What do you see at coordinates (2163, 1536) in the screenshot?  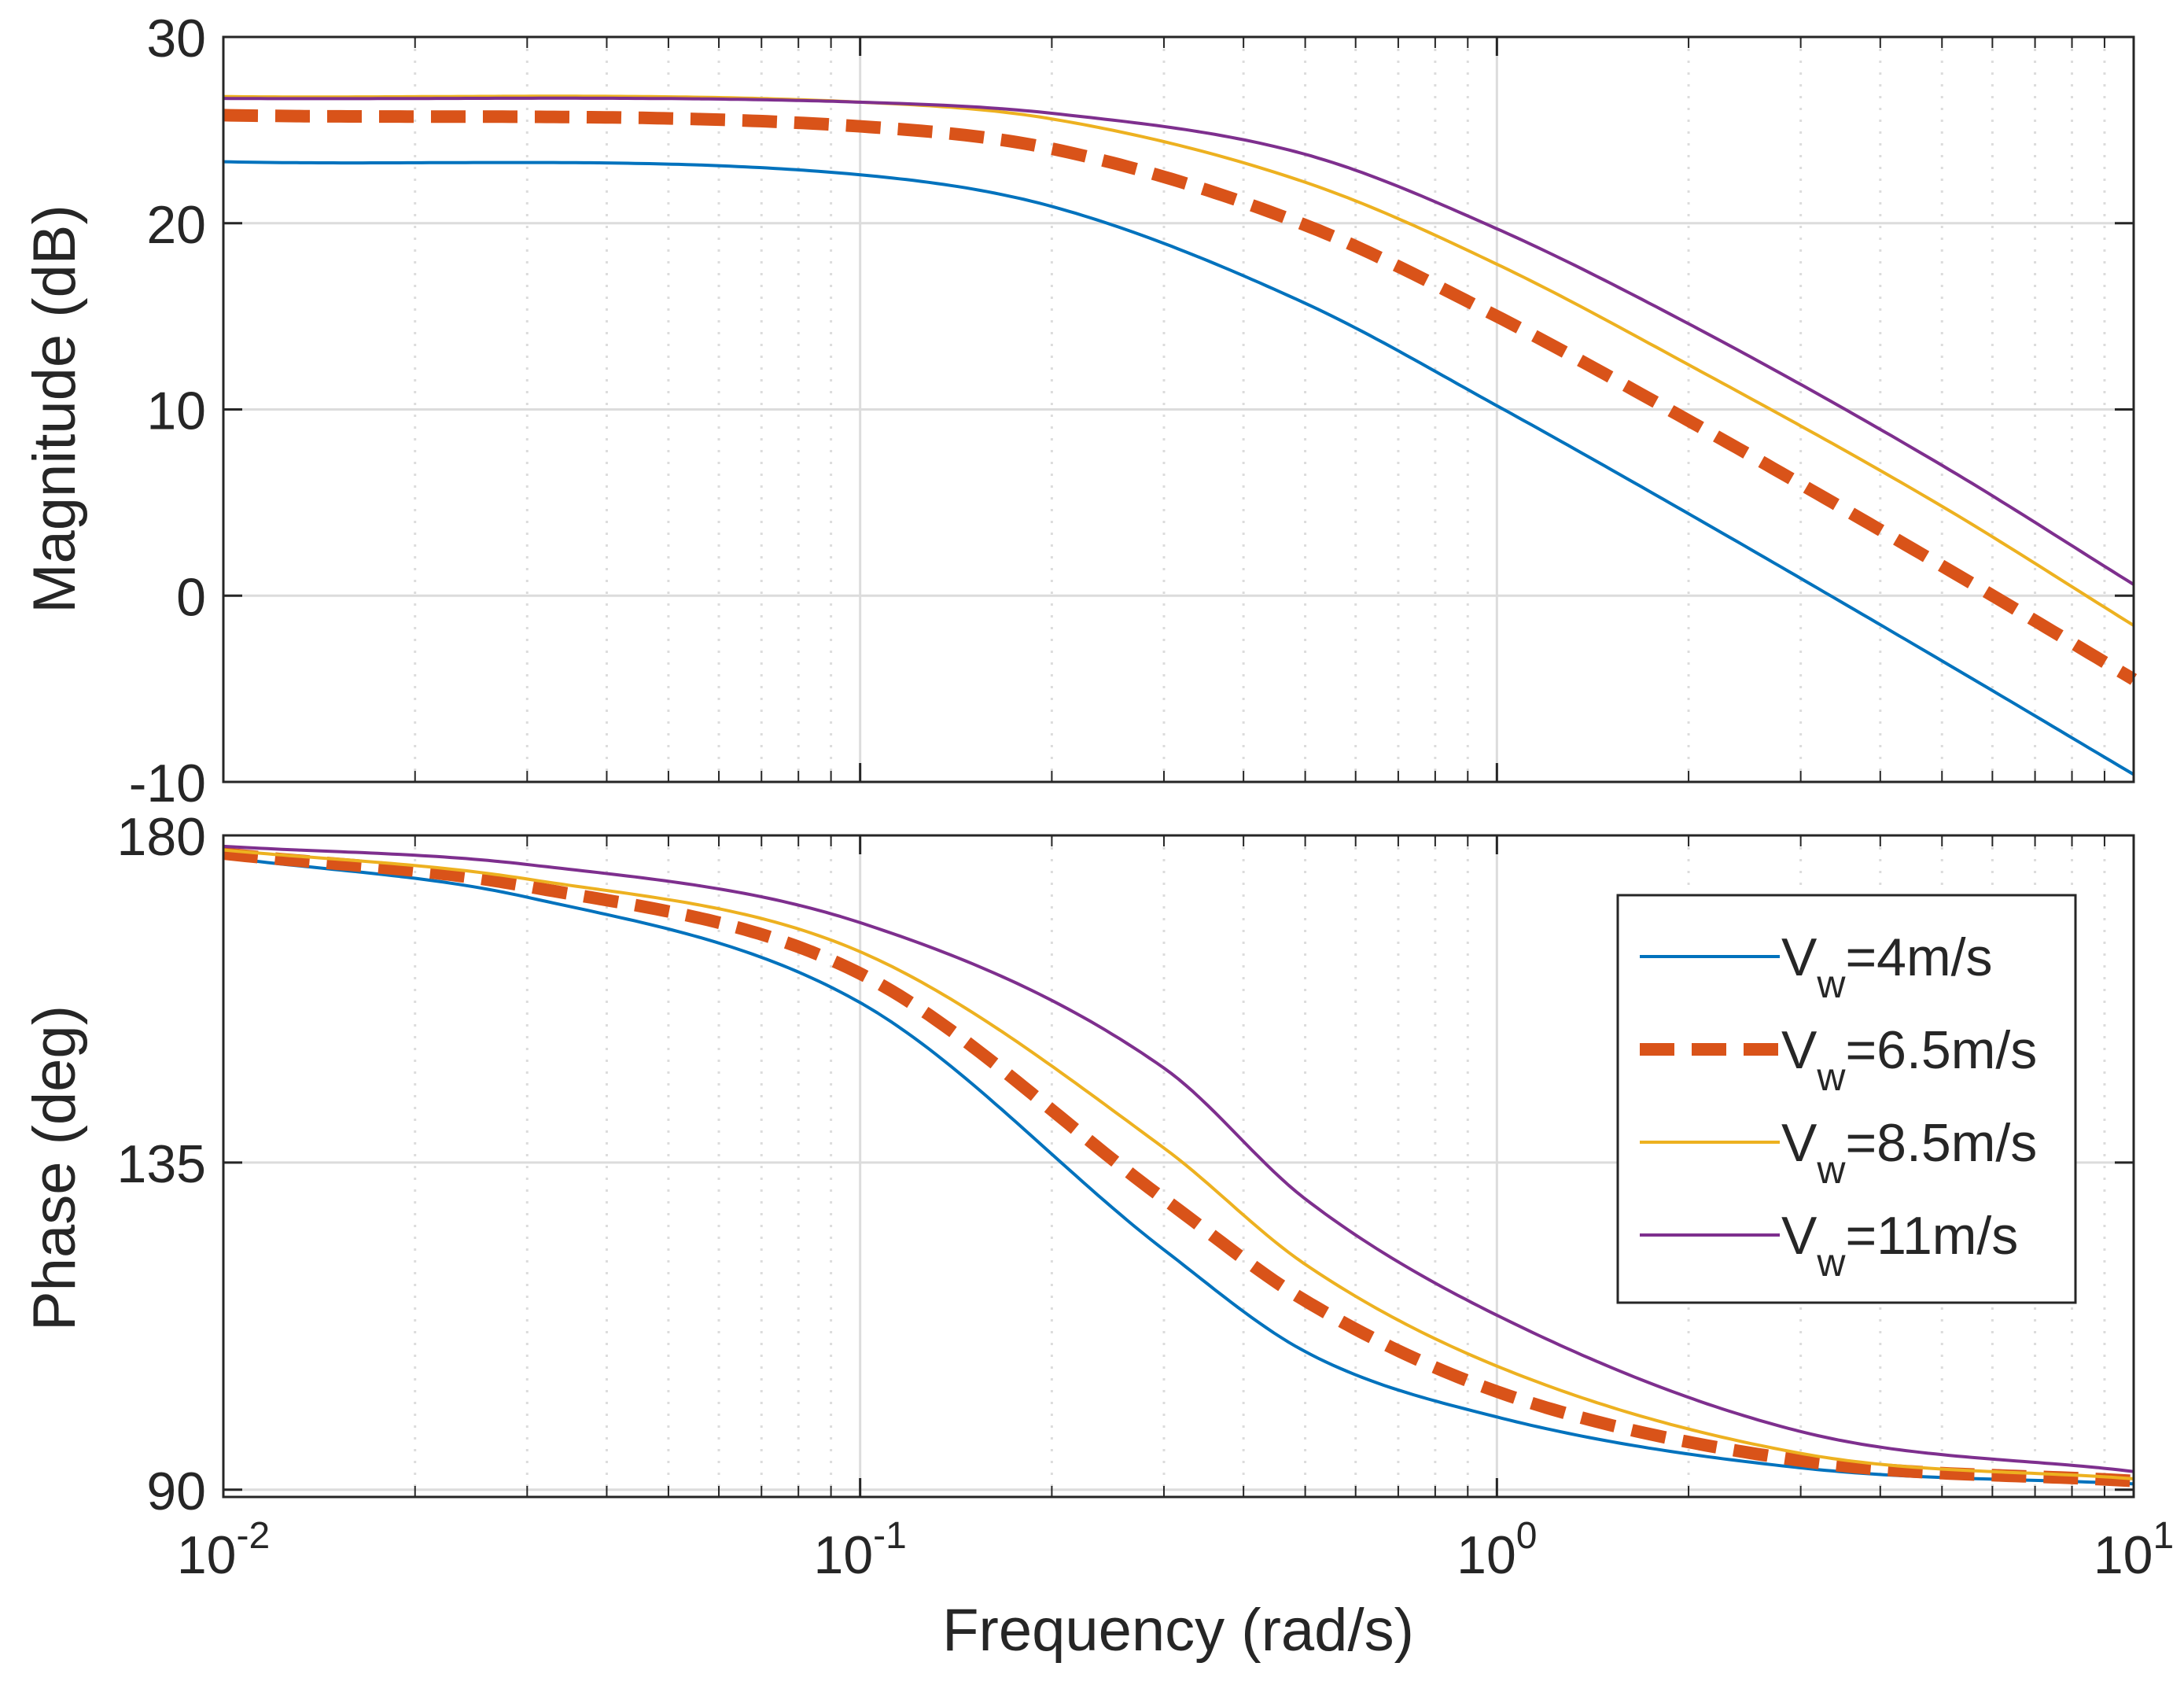 I see `x-tick-exponent: 1` at bounding box center [2163, 1536].